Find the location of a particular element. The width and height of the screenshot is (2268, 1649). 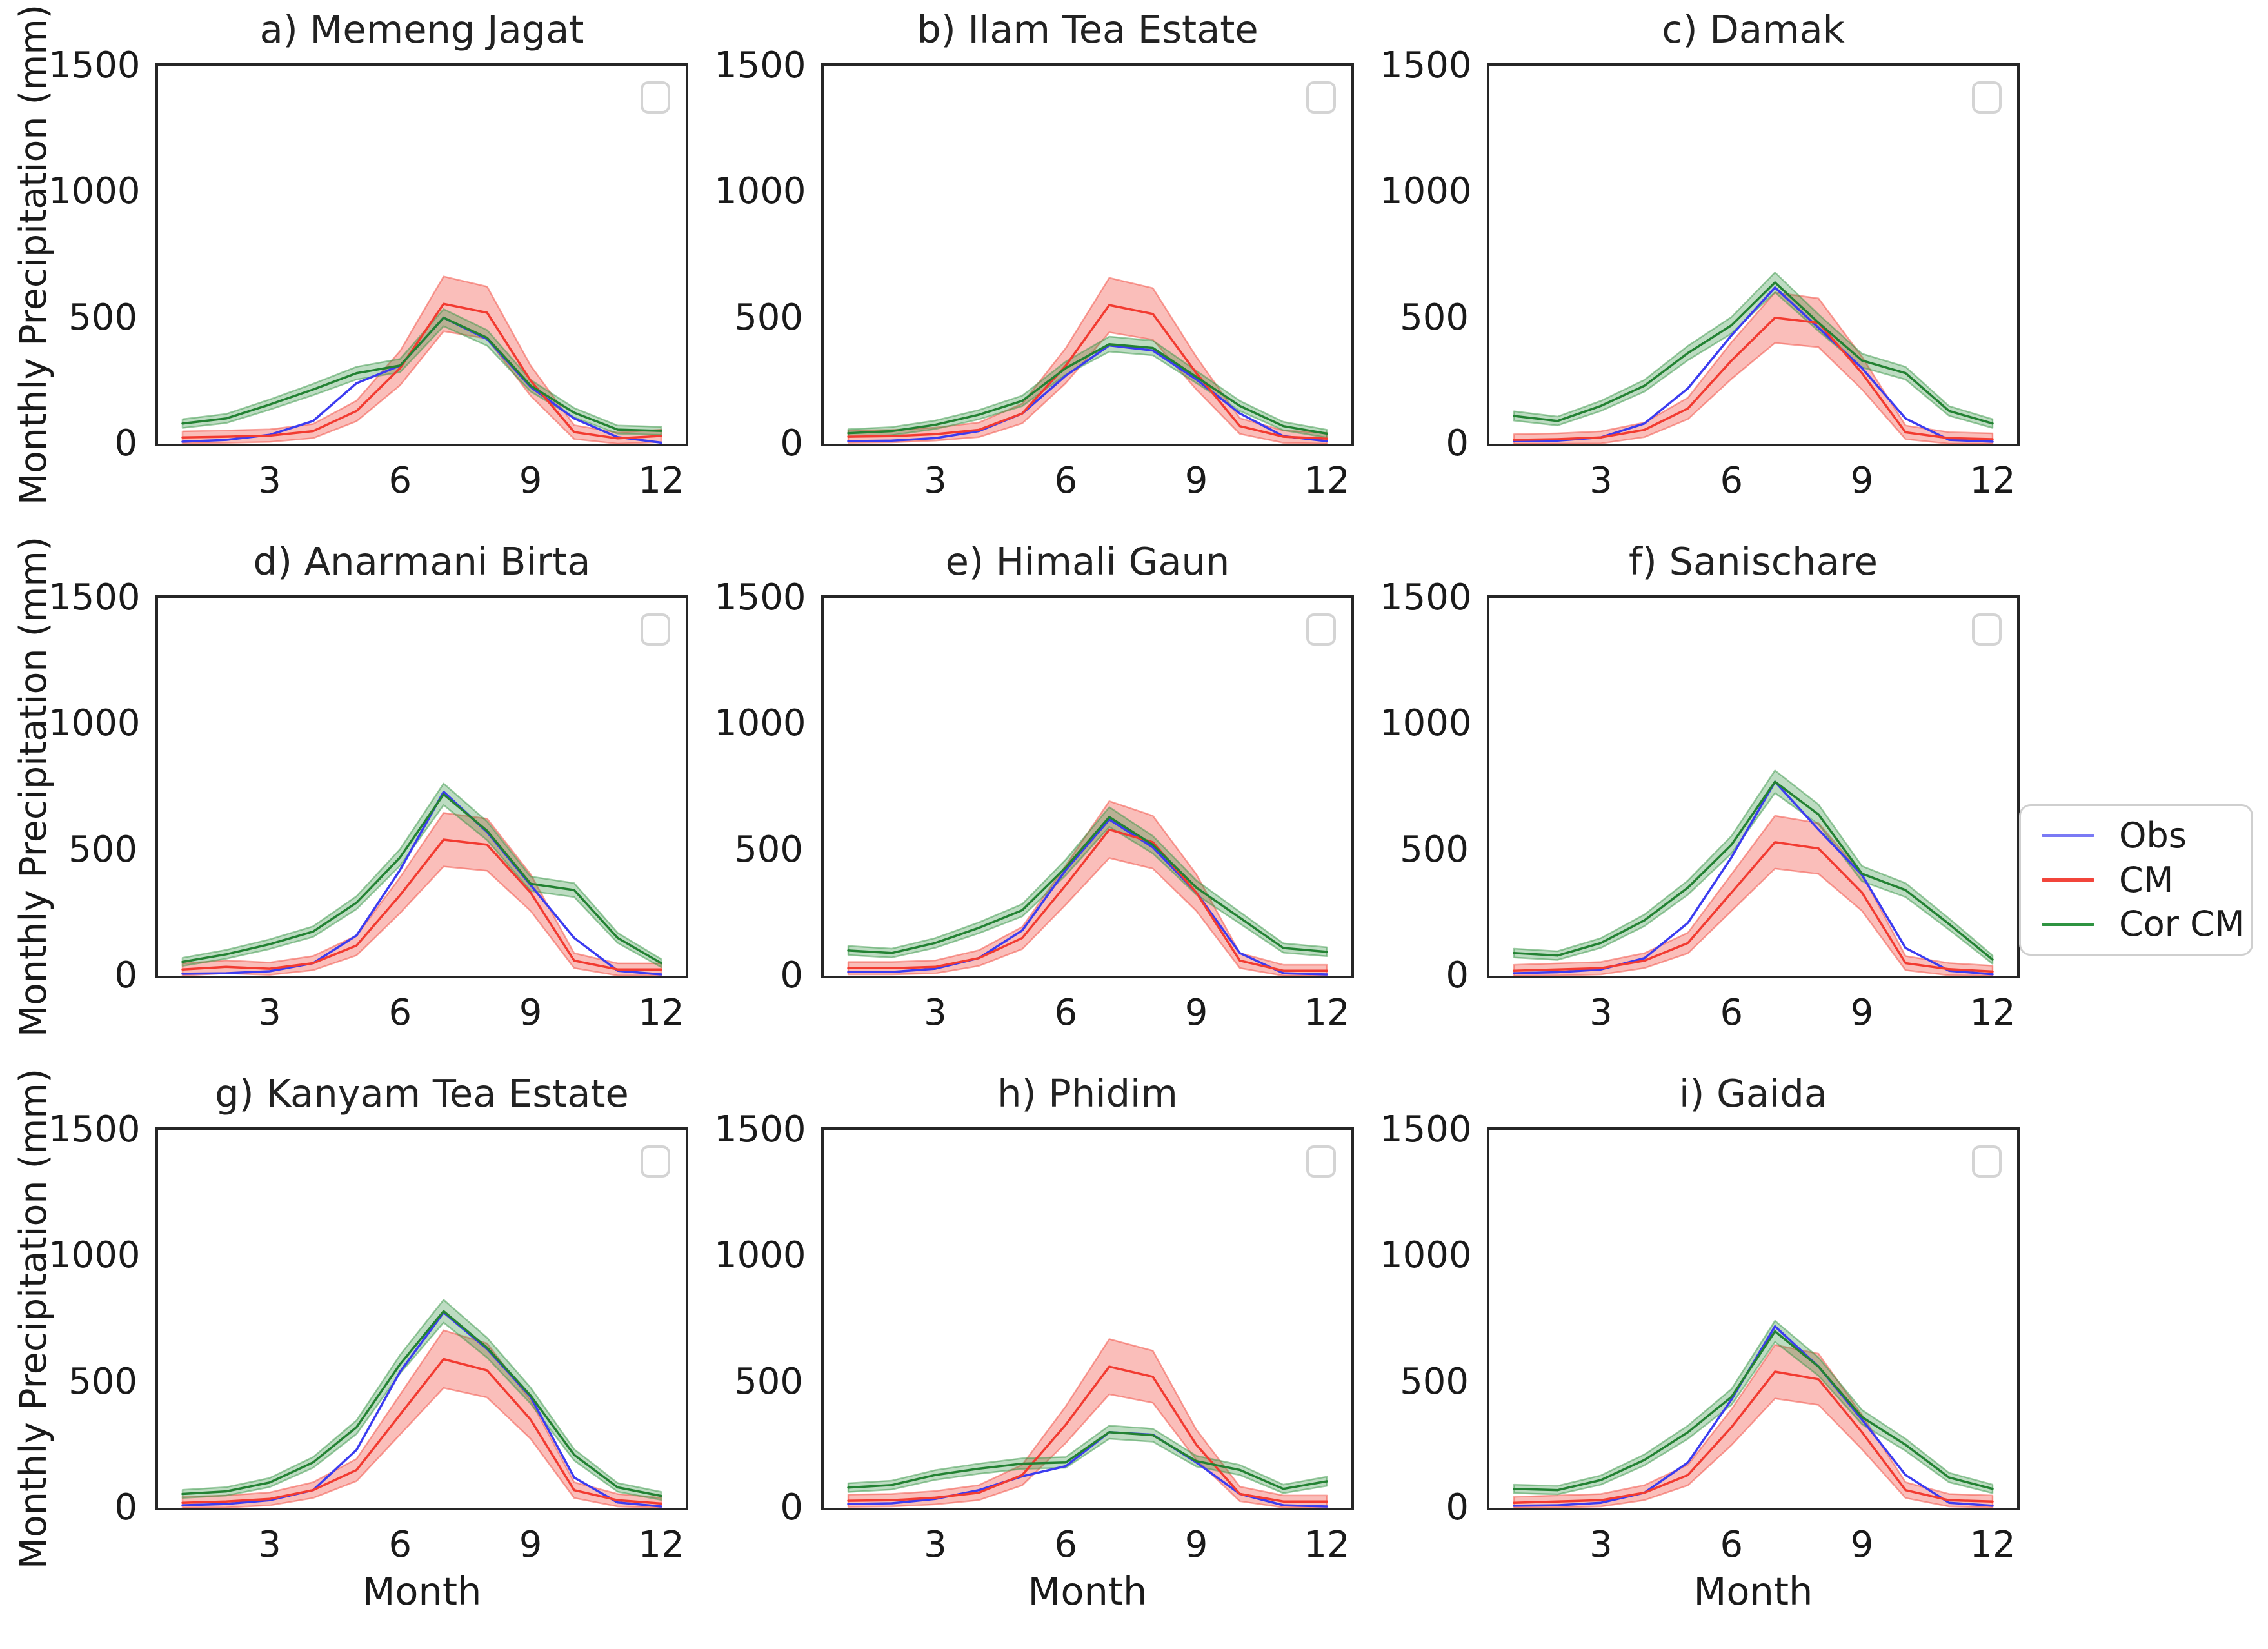

subplot: b) Ilam Tea Estate 0 500 1000 1500 3 6 9 12 is located at coordinates (1049, 295).